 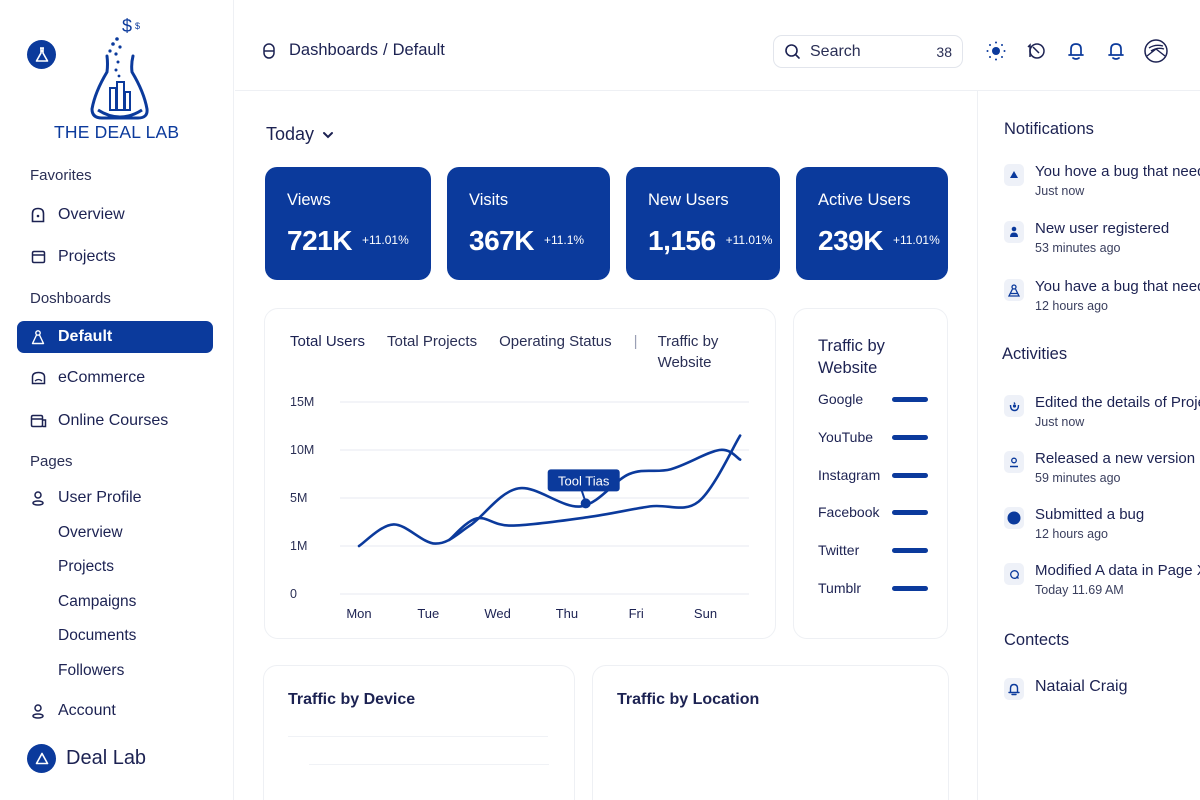 What do you see at coordinates (1099, 468) in the screenshot?
I see `activity-item: Released a new version 59 minutes ago` at bounding box center [1099, 468].